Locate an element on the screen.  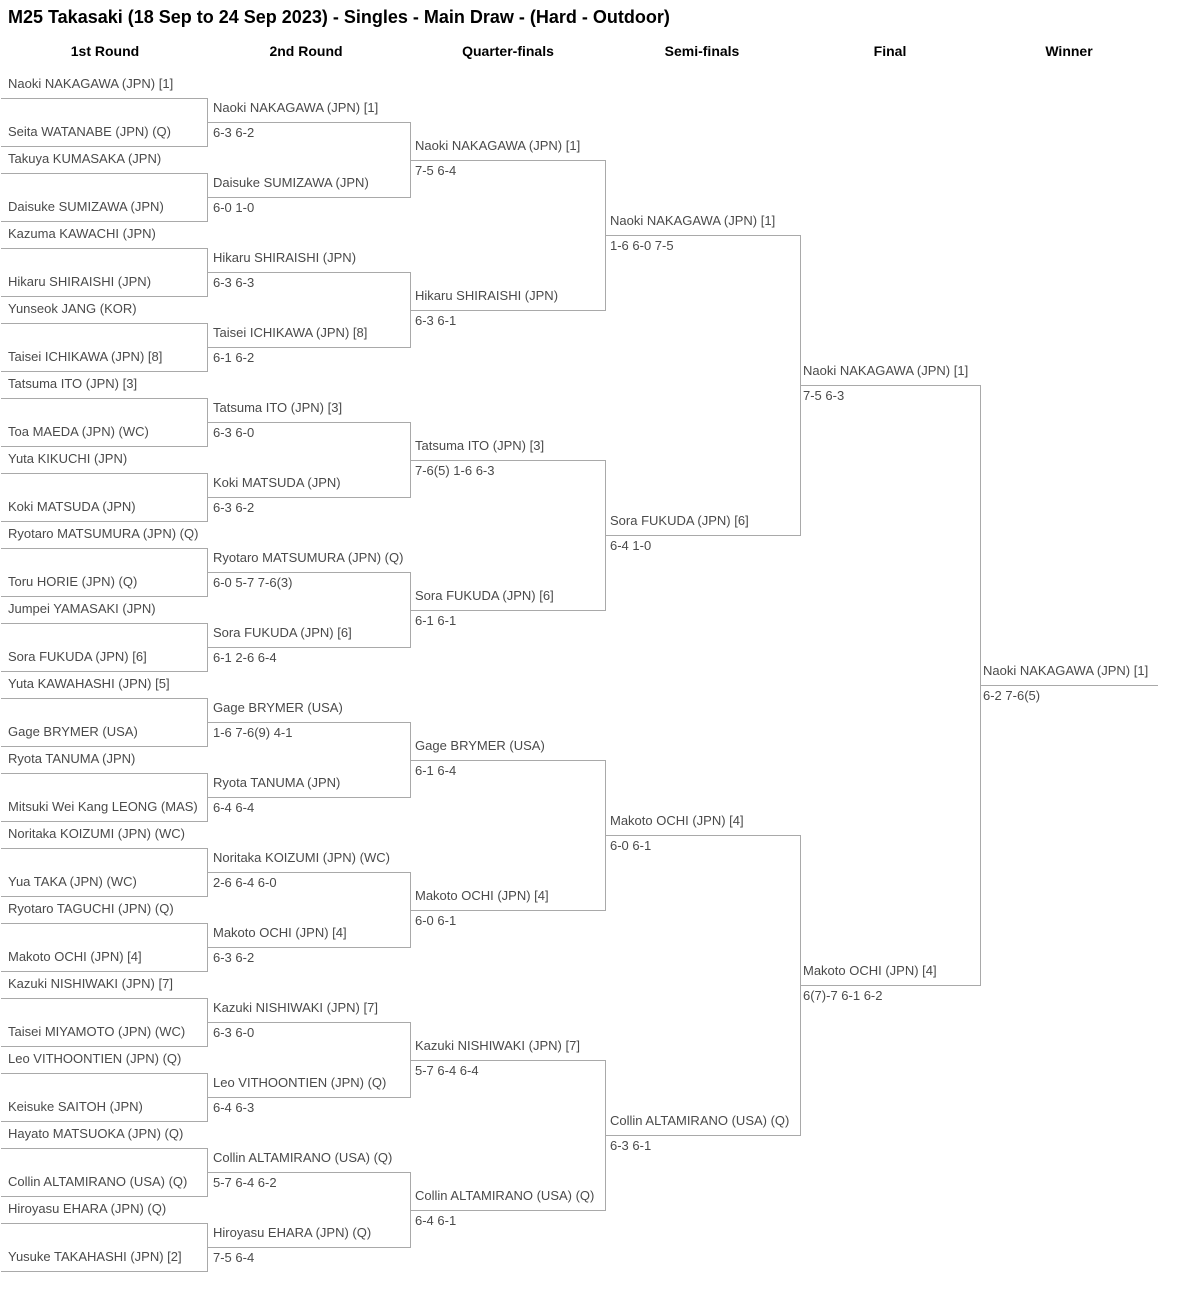
player-entry-name: Tatsuma ITO (JPN) [3] is located at coordinates (278, 407).